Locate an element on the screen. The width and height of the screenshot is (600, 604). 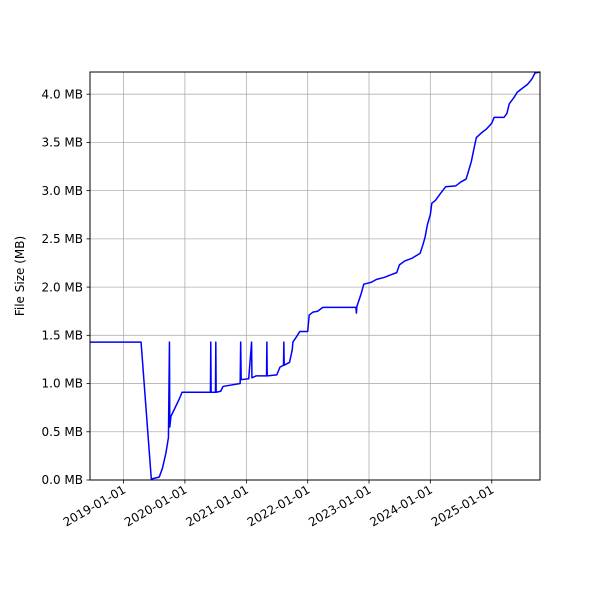
y-tick-label: 2.5 MB is located at coordinates (62, 239).